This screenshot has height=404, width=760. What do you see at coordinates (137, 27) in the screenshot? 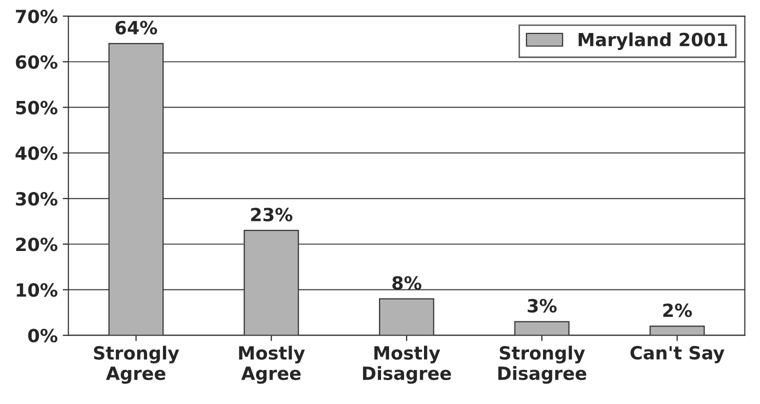
I see `data-label: 64%` at bounding box center [137, 27].